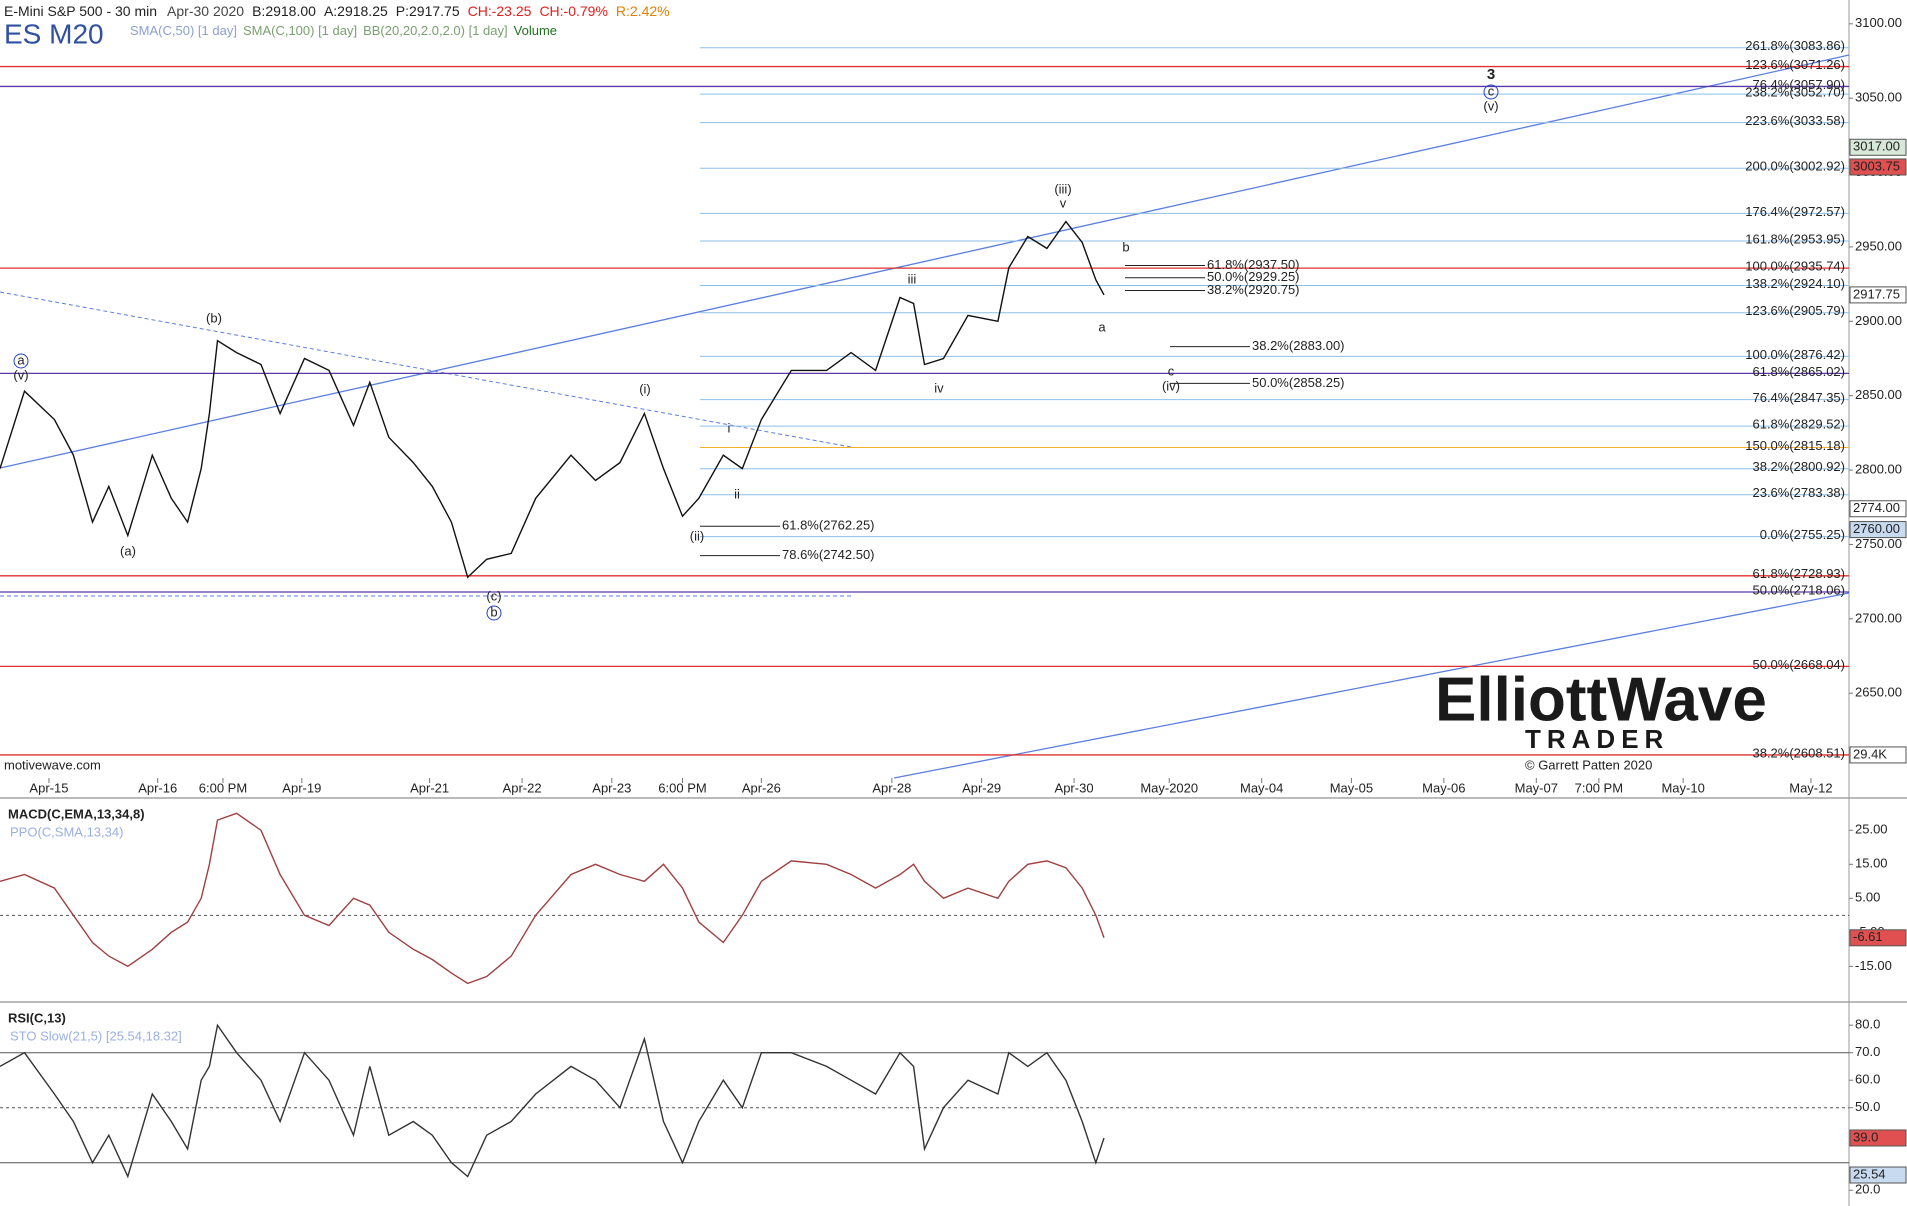 The width and height of the screenshot is (1907, 1206). What do you see at coordinates (1063, 202) in the screenshot?
I see `wave-label: v` at bounding box center [1063, 202].